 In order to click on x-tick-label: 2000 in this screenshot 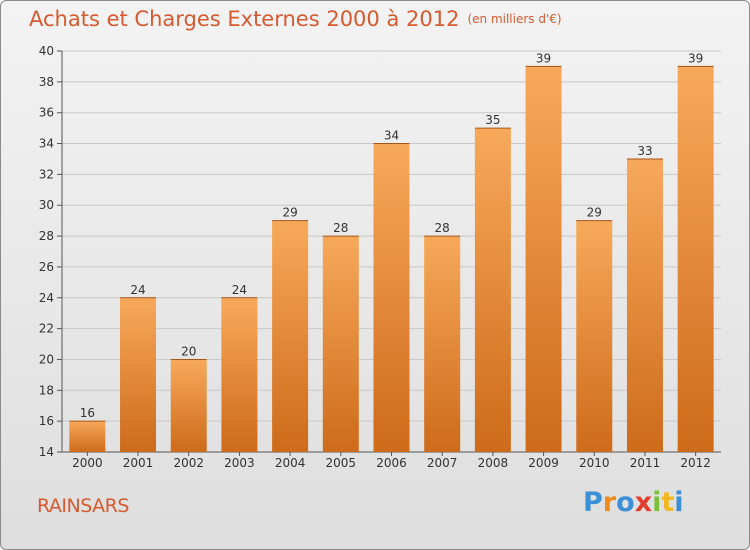, I will do `click(87, 463)`.